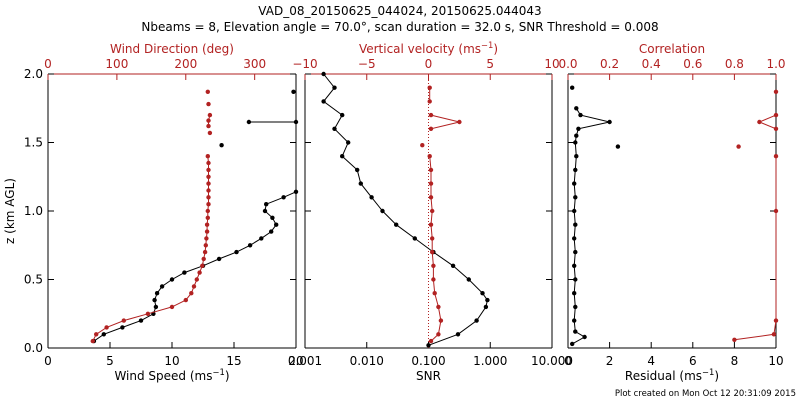 This screenshot has height=400, width=800. Describe the element at coordinates (610, 361) in the screenshot. I see `x-tick-label: 2` at that location.